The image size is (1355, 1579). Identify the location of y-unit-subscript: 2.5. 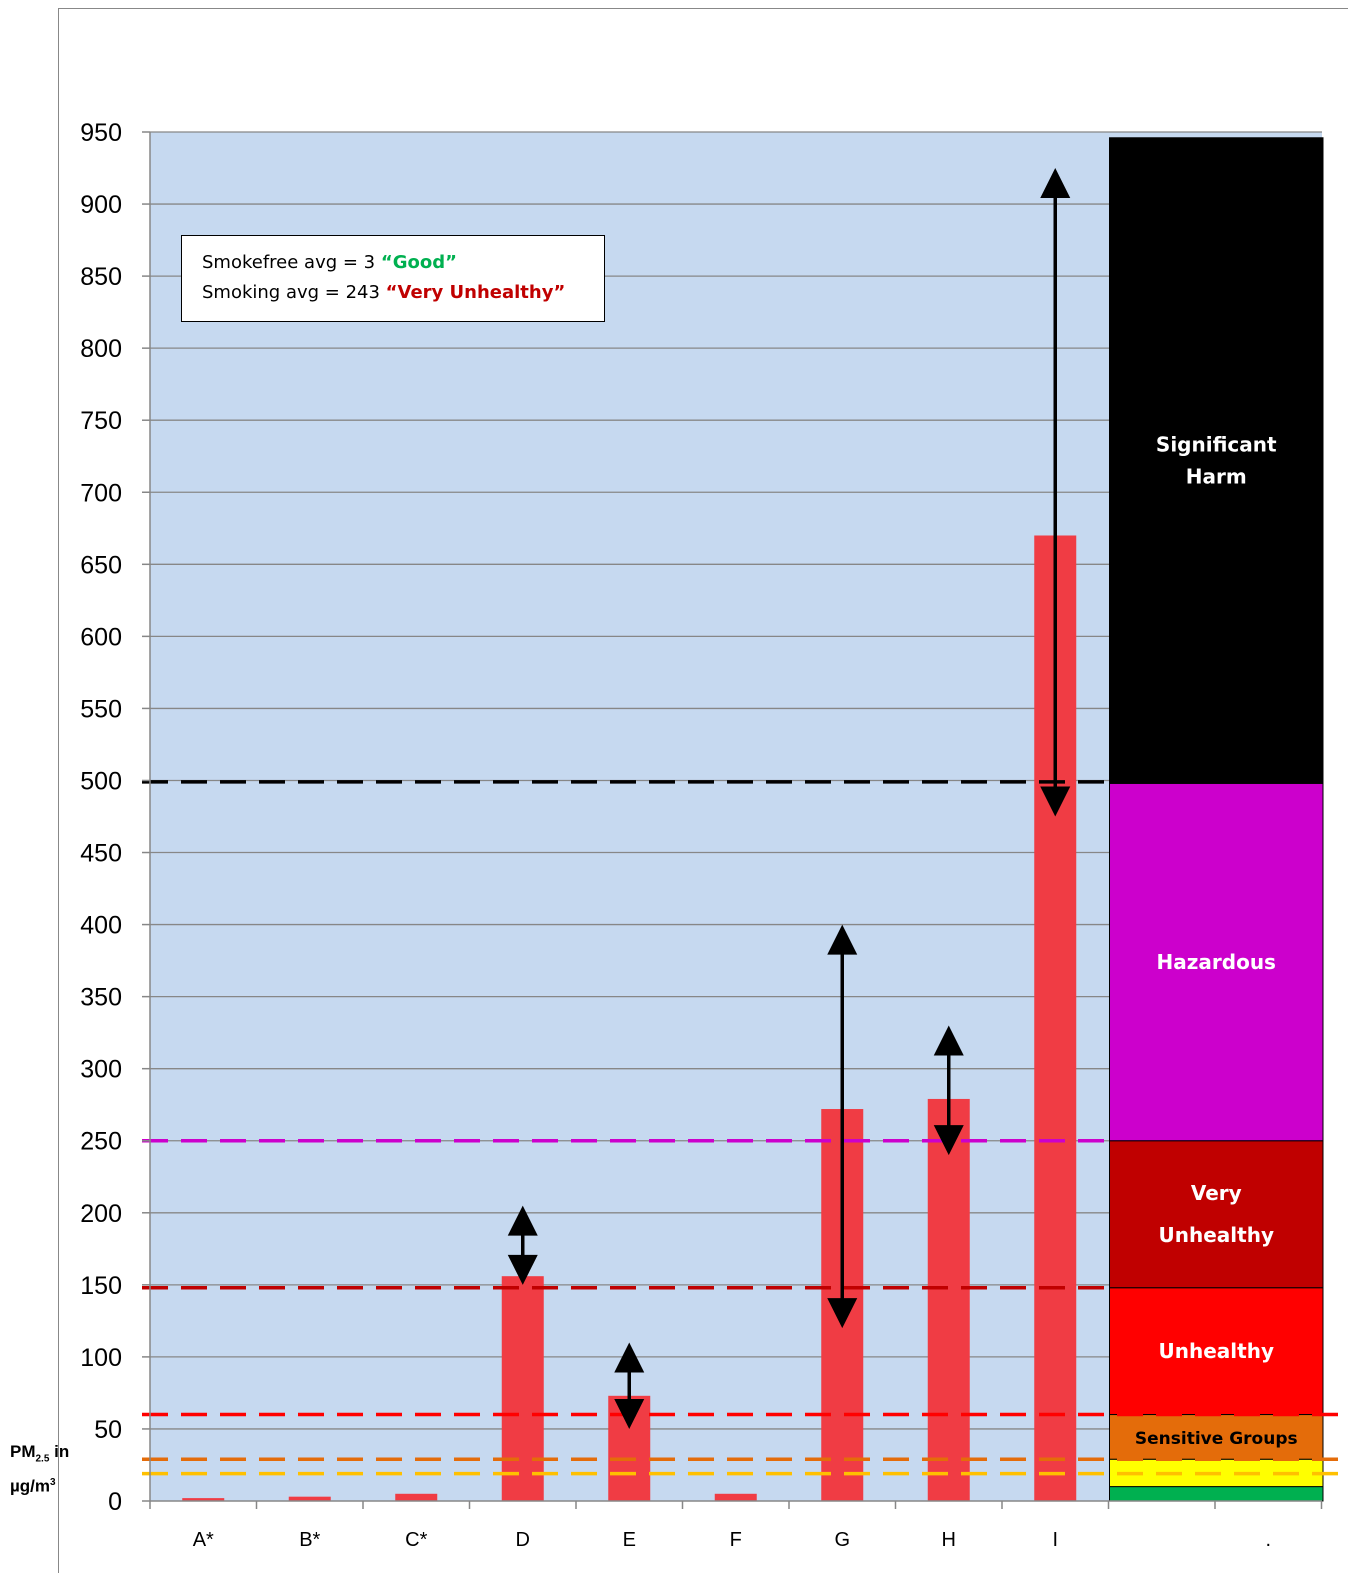
(42, 1459).